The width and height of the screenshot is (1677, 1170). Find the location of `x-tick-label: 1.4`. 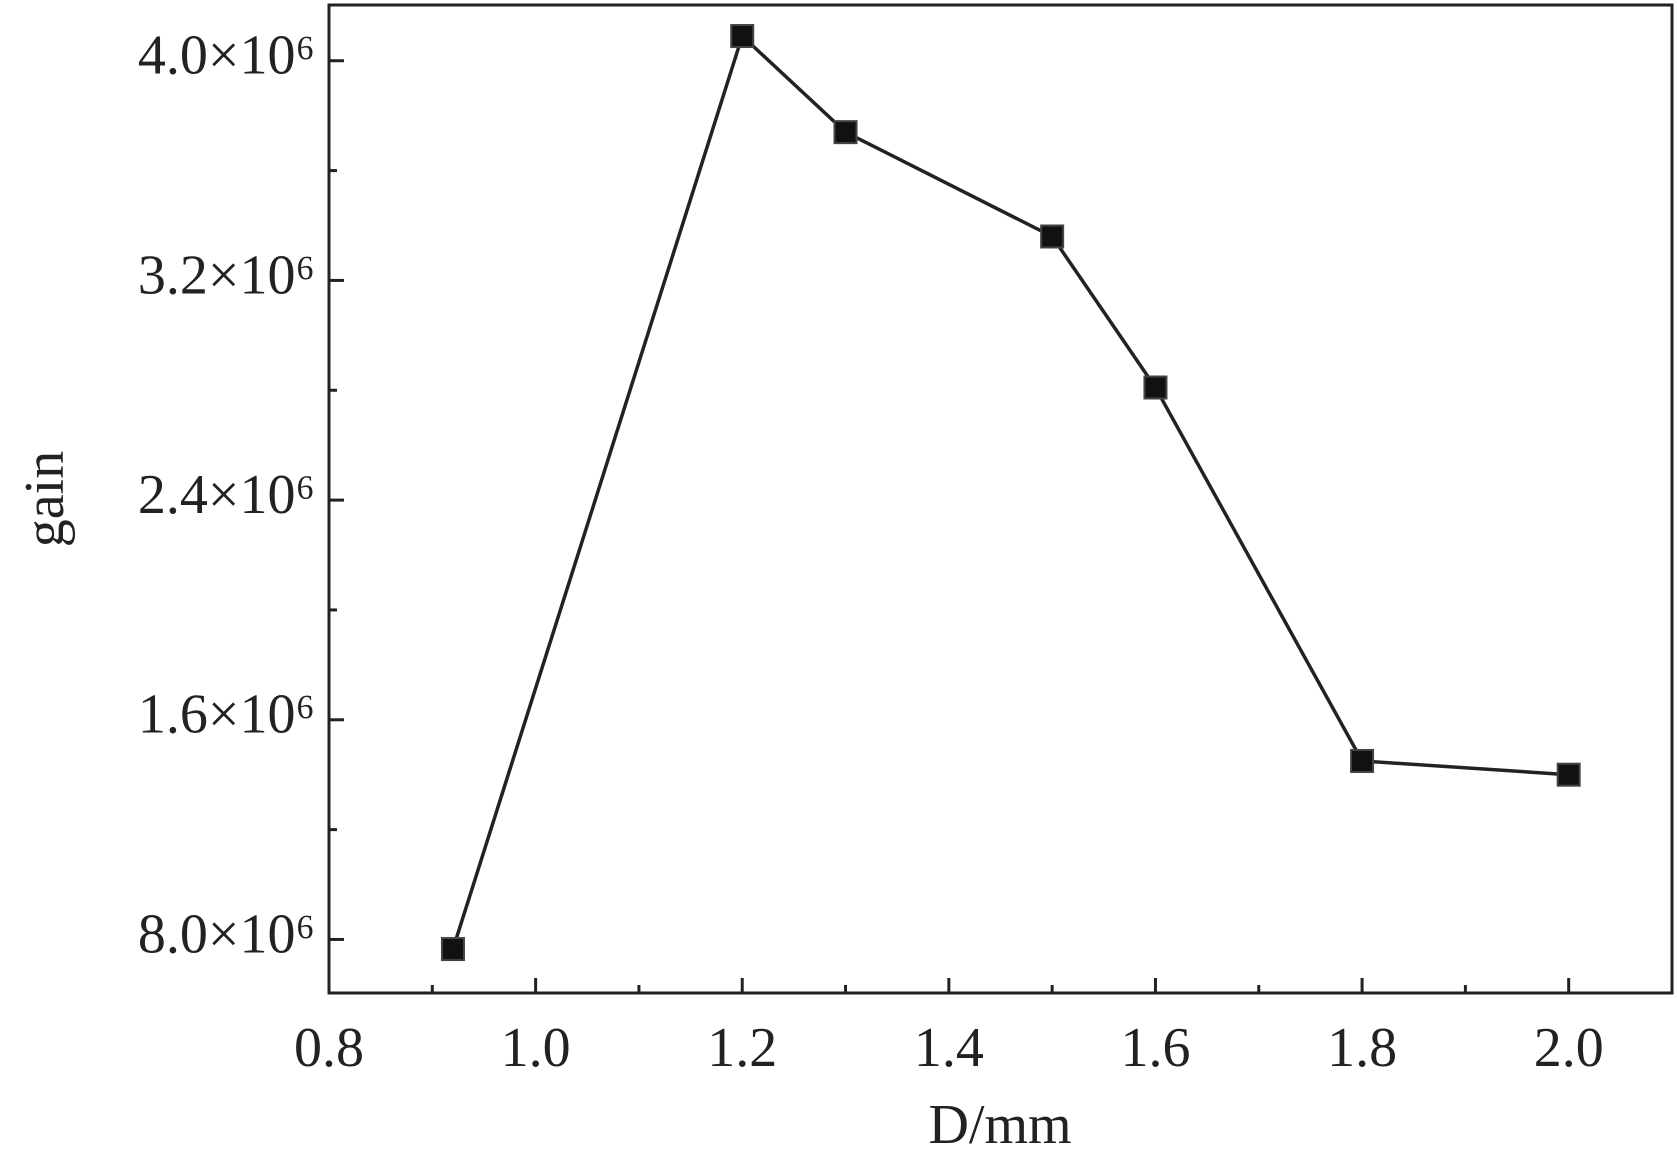

x-tick-label: 1.4 is located at coordinates (949, 1048).